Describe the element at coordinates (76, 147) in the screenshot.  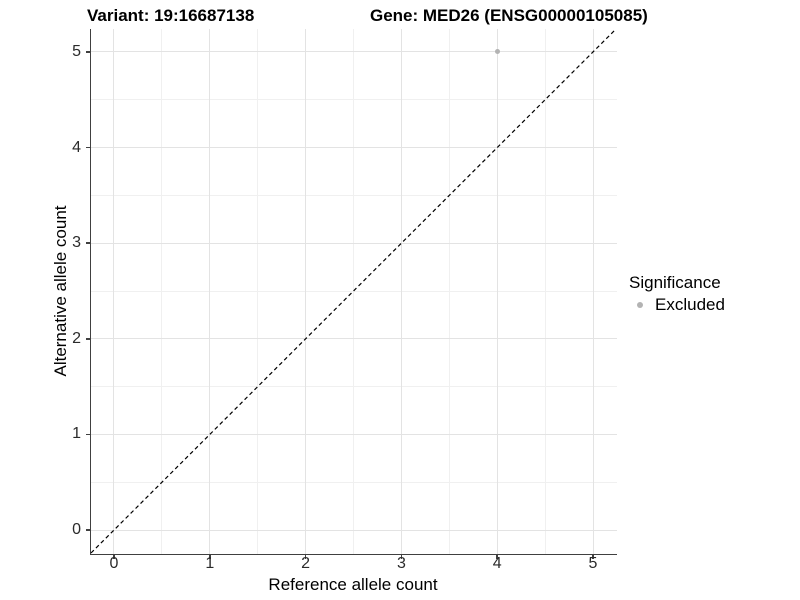
I see `y-tick-label: 4` at that location.